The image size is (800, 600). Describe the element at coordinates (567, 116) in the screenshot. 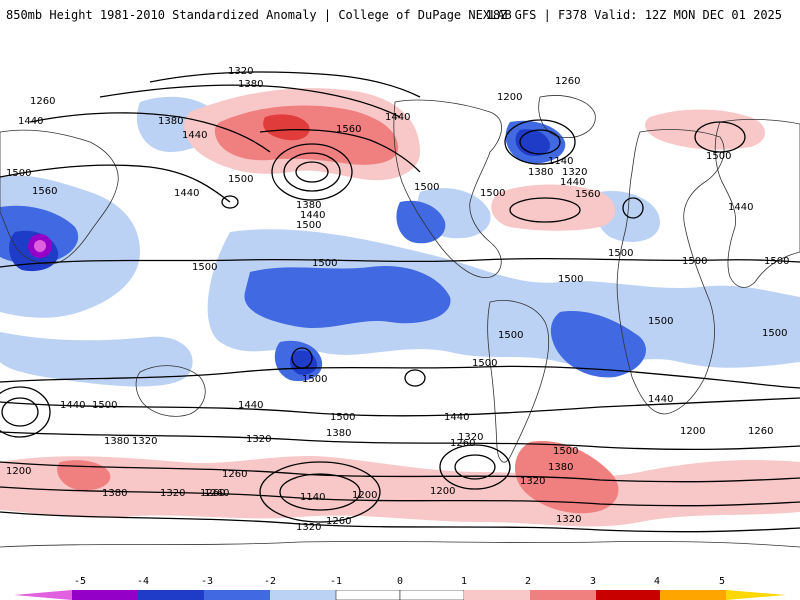

I see `coast-greenland` at that location.